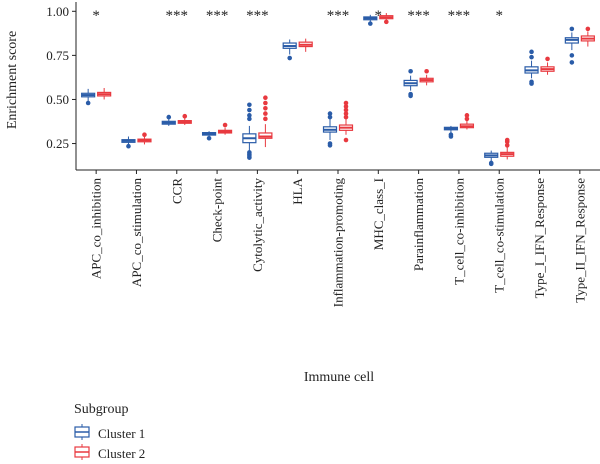 The height and width of the screenshot is (464, 600). What do you see at coordinates (96, 229) in the screenshot?
I see `x-tick-label: APC_co_inhibition` at bounding box center [96, 229].